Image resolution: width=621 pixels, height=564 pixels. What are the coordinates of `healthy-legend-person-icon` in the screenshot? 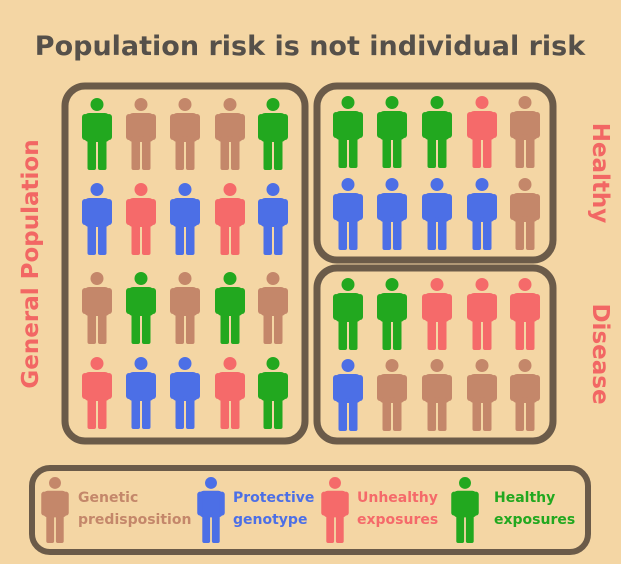 It's located at (465, 510).